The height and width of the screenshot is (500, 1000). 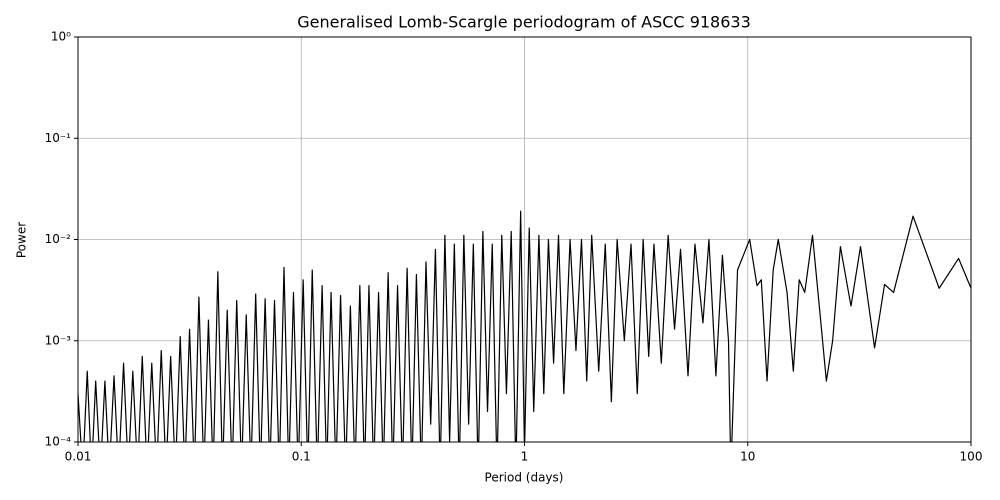 I want to click on x-tick-label: 10, so click(x=747, y=457).